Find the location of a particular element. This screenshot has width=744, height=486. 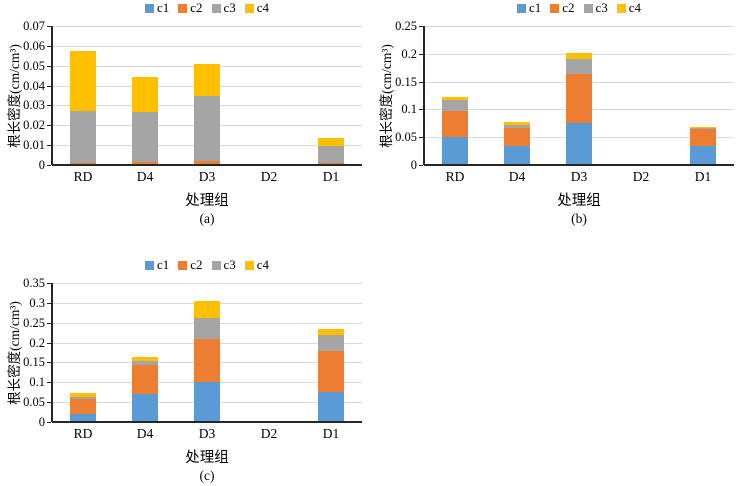

y-tick-label: 0.1 is located at coordinates (409, 109).